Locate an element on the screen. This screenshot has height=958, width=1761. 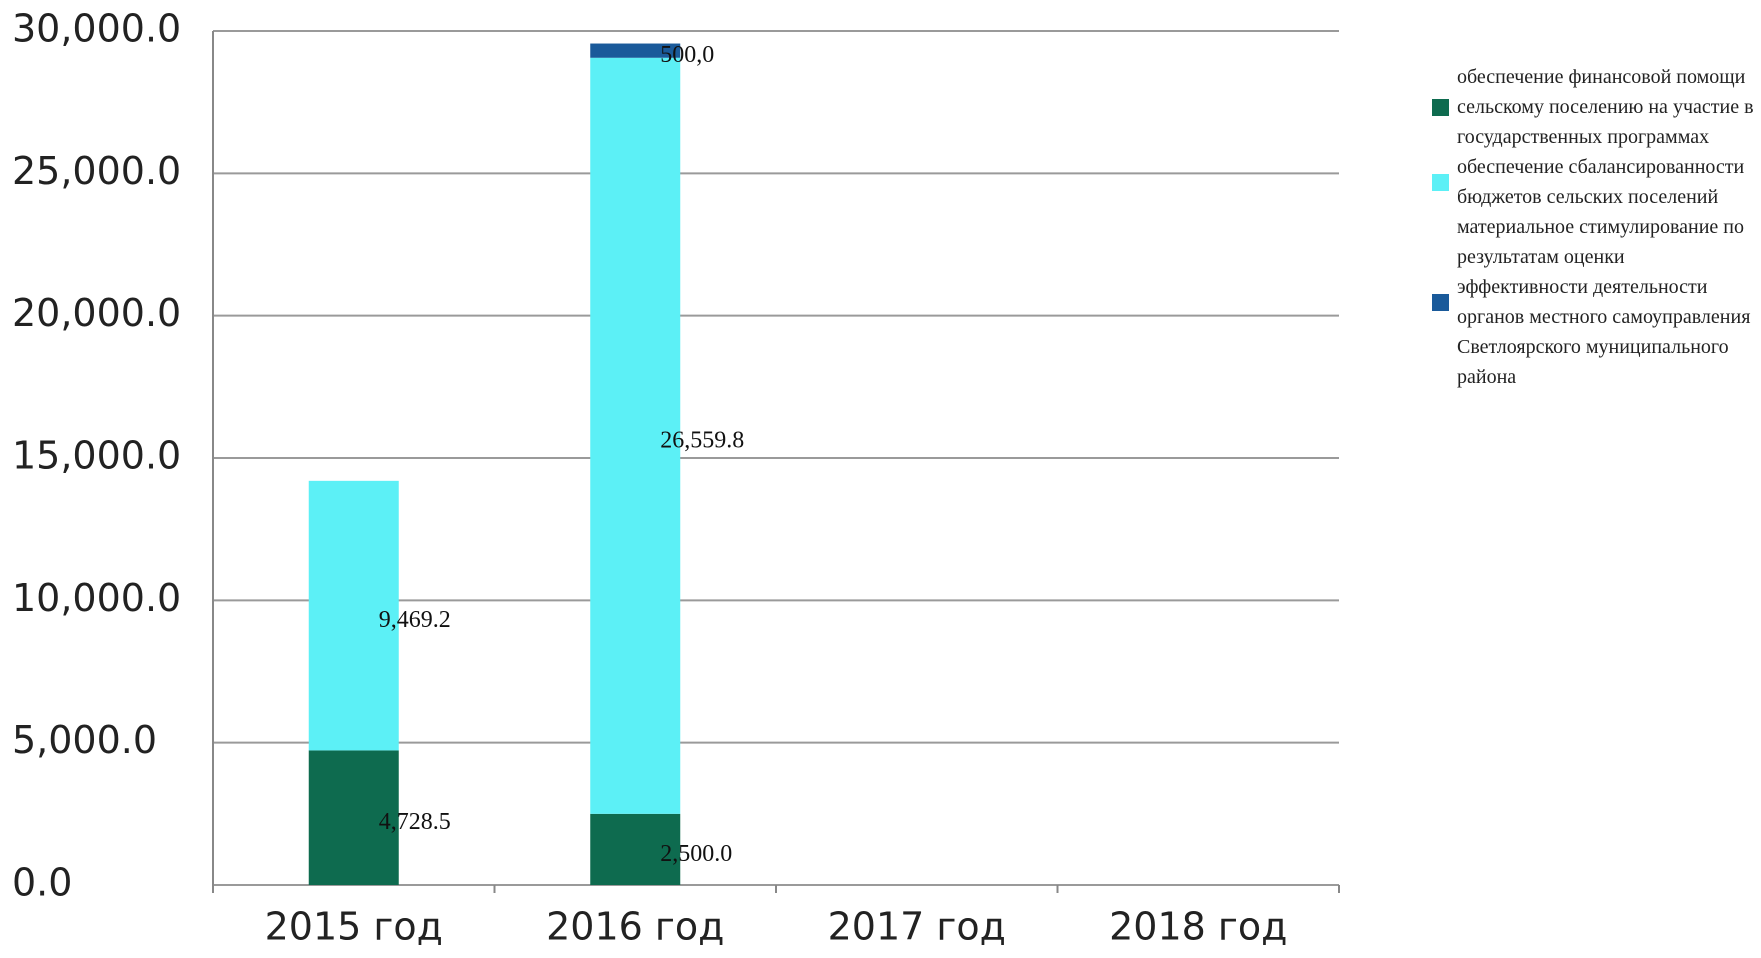
x-tick-label: 2015 год is located at coordinates (354, 927).